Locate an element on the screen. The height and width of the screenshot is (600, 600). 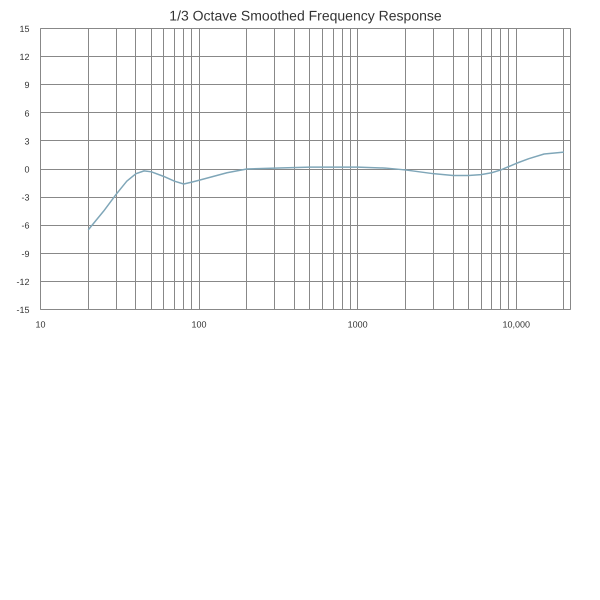
x-tick-label: 100 is located at coordinates (199, 325).